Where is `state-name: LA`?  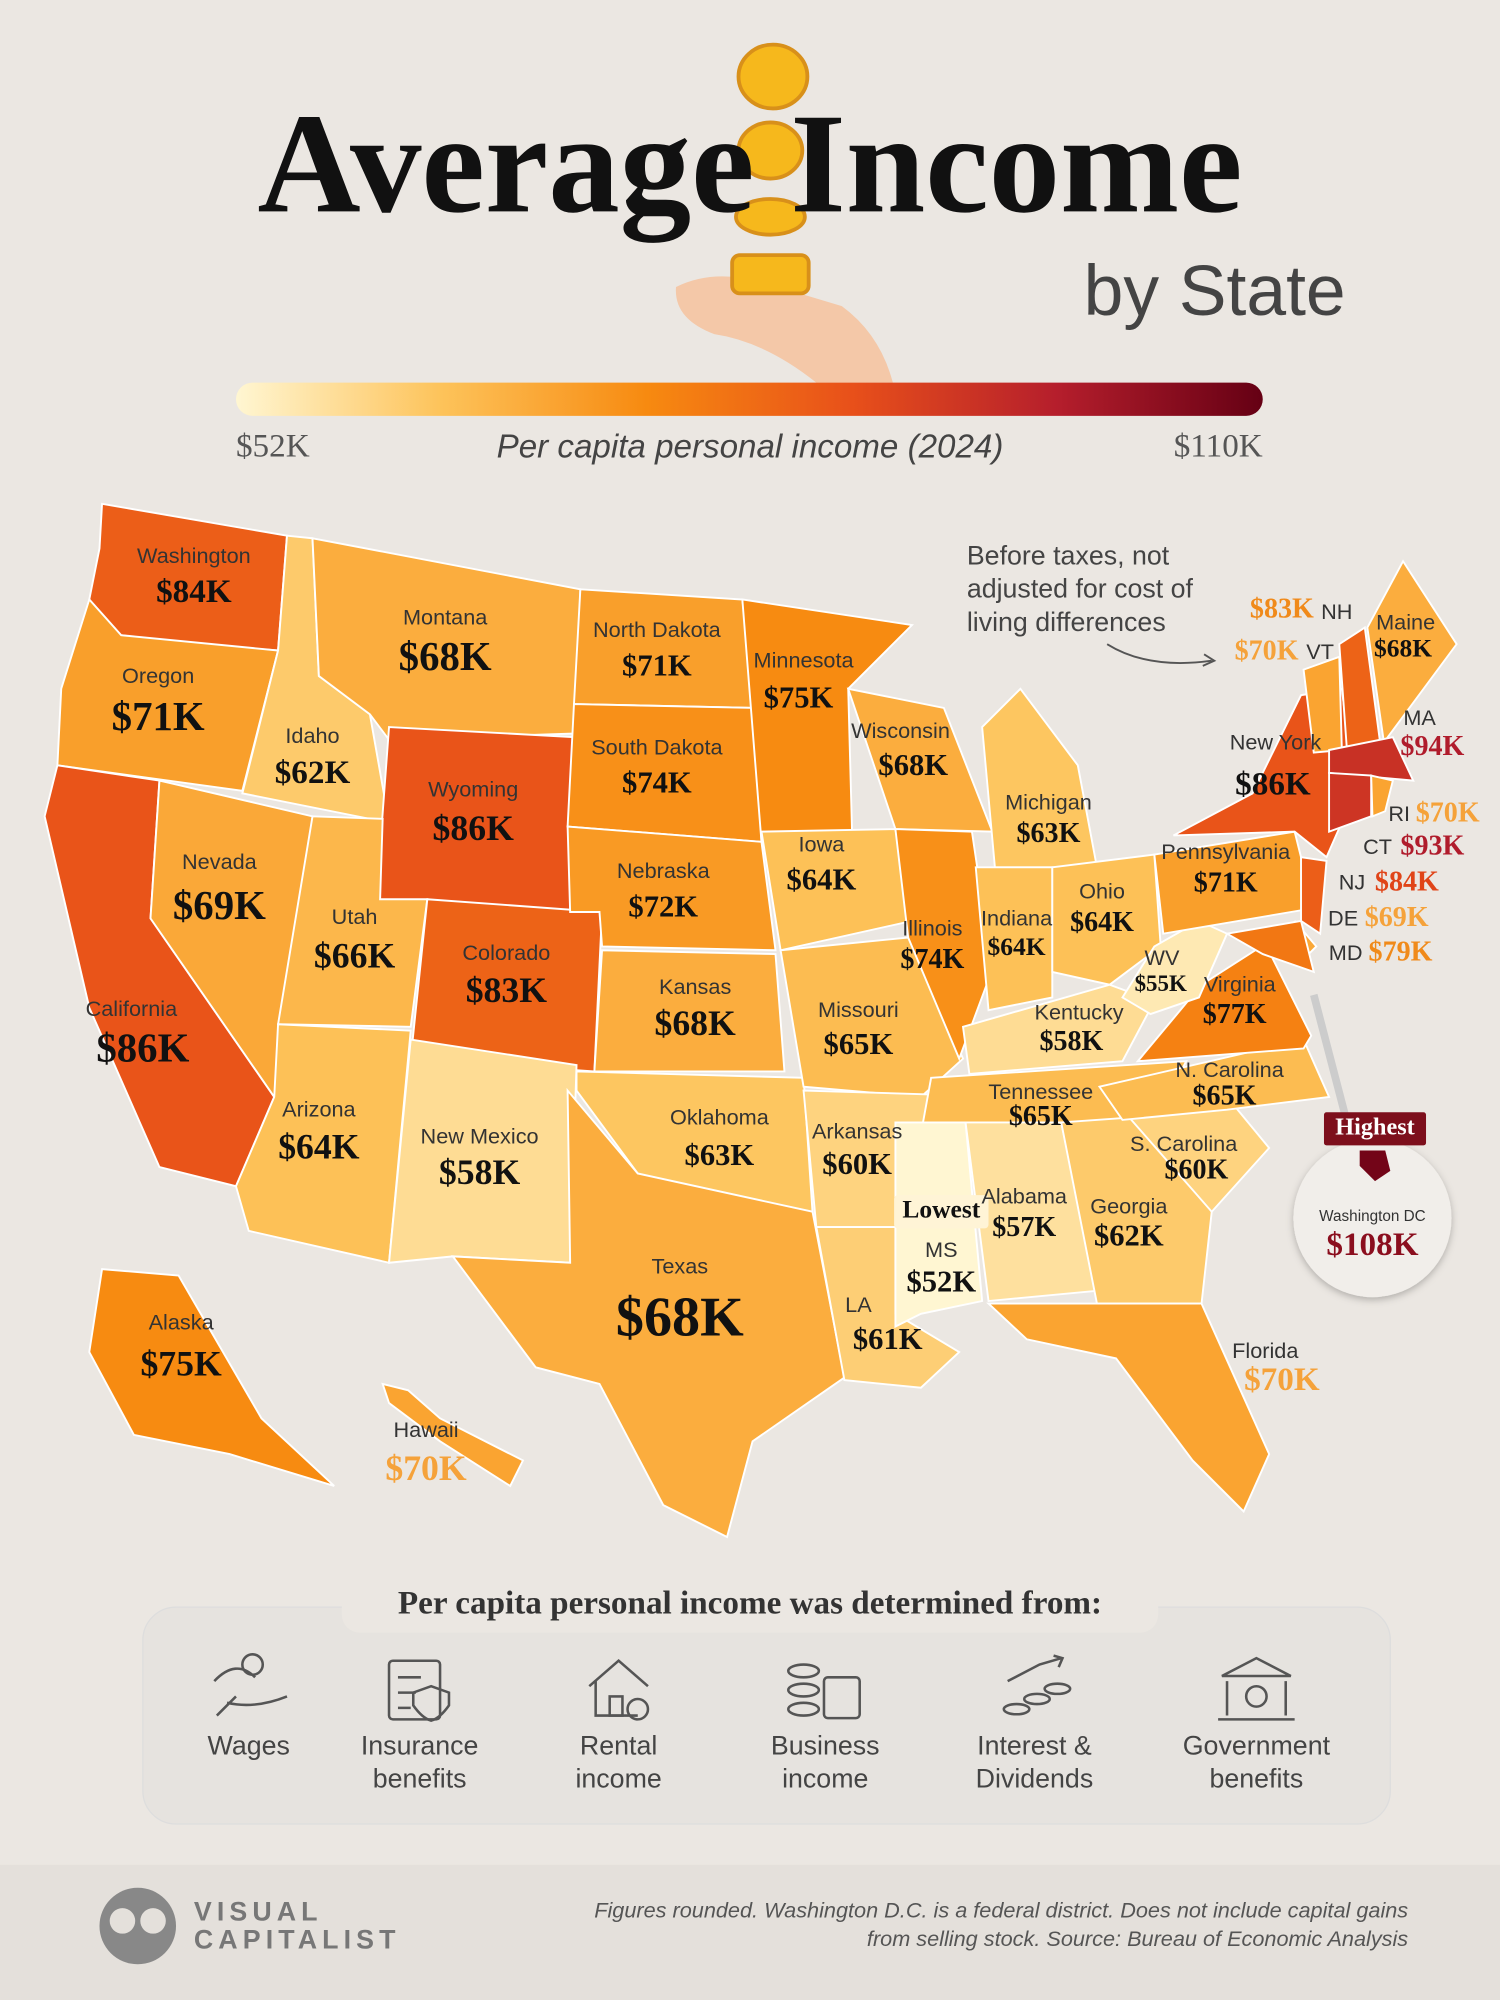 state-name: LA is located at coordinates (858, 1304).